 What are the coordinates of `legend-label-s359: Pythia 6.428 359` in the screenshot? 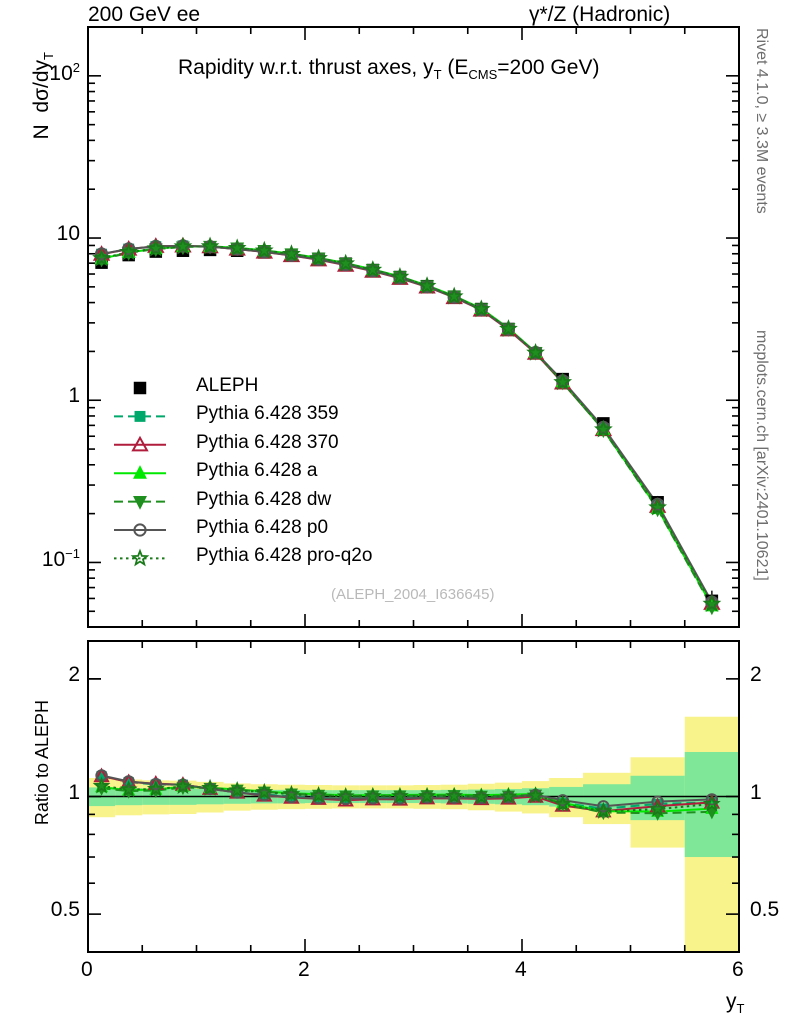 It's located at (267, 414).